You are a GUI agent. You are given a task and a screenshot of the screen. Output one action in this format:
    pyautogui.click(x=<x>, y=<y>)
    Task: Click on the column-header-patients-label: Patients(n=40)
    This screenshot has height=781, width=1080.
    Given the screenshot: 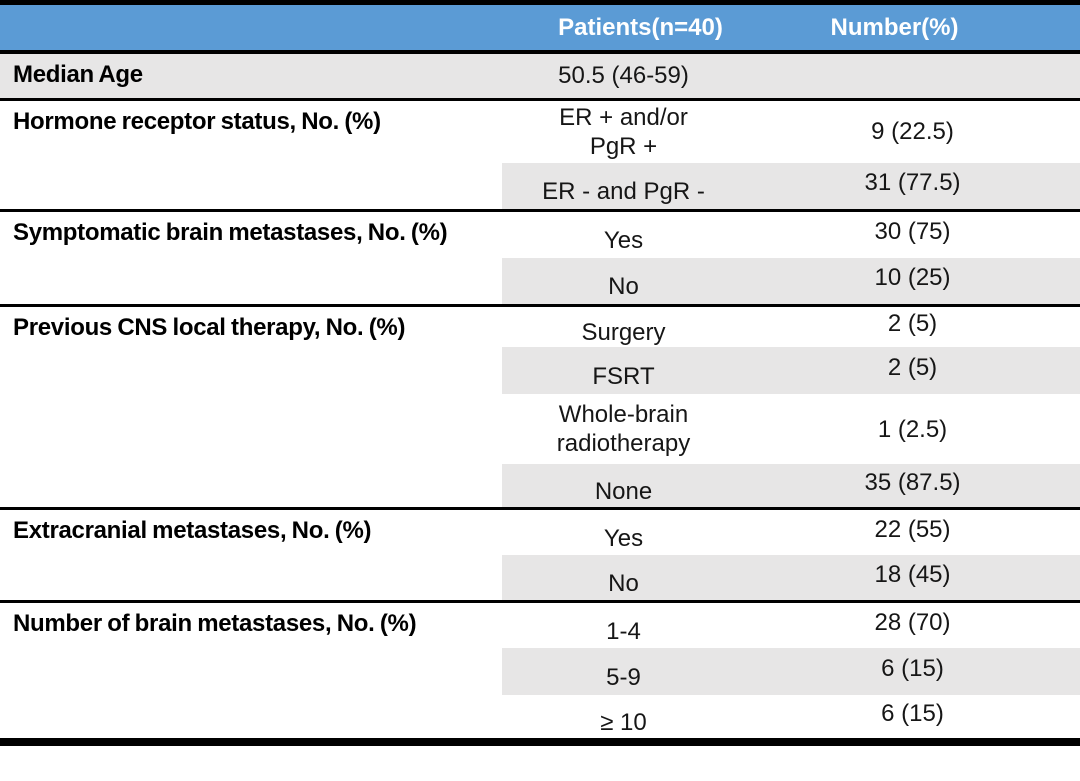 What is the action you would take?
    pyautogui.click(x=640, y=27)
    